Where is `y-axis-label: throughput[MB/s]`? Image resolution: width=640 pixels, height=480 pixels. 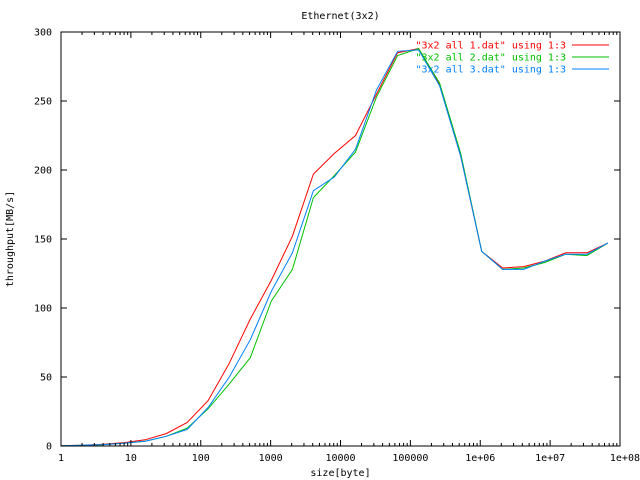 y-axis-label: throughput[MB/s] is located at coordinates (10, 239).